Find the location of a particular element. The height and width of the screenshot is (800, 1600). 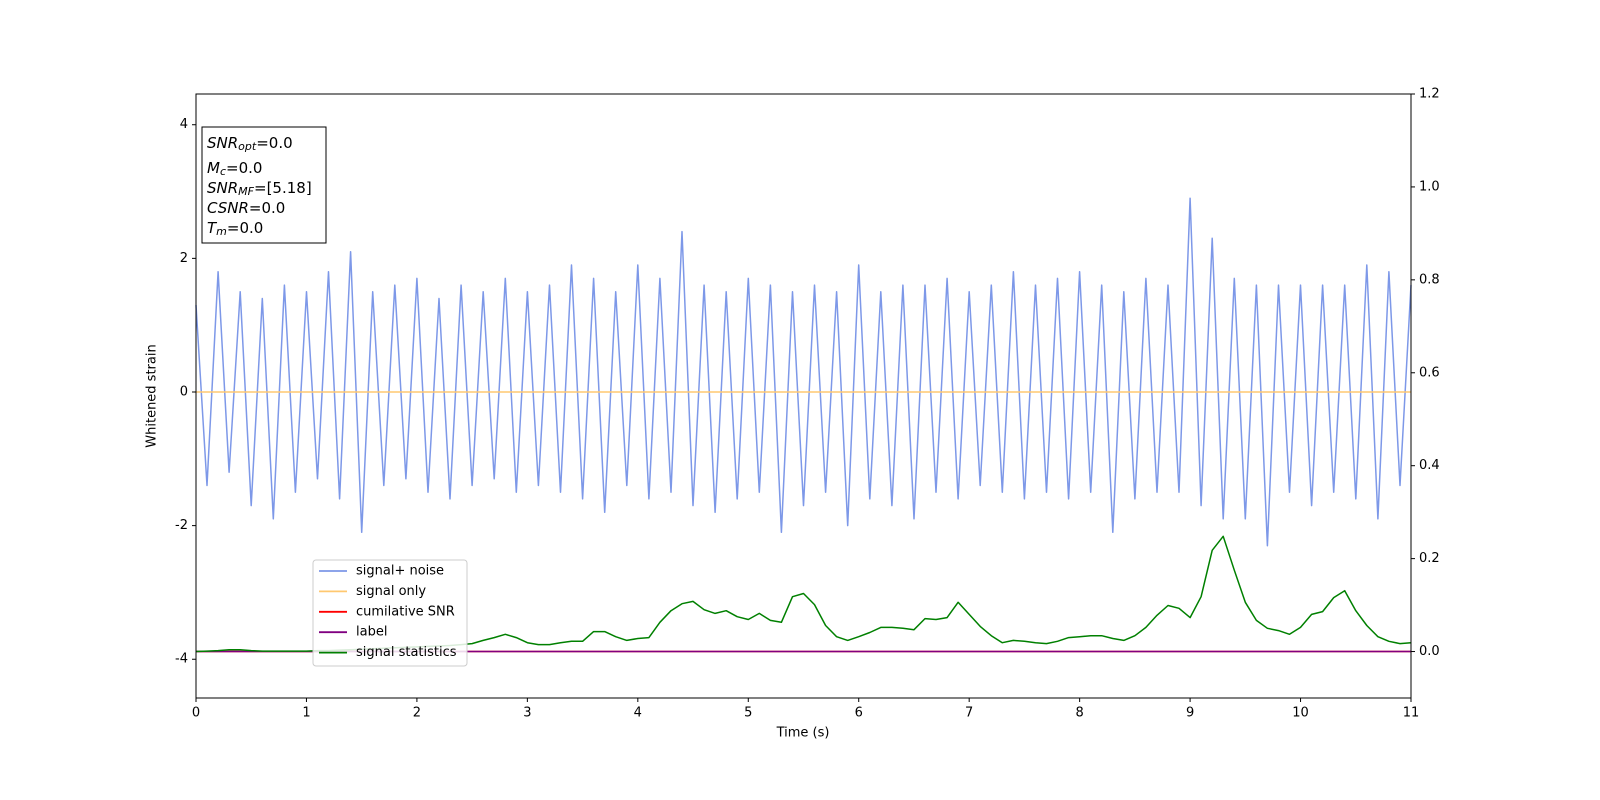

annotation: Mc=0.0 is located at coordinates (234, 169).